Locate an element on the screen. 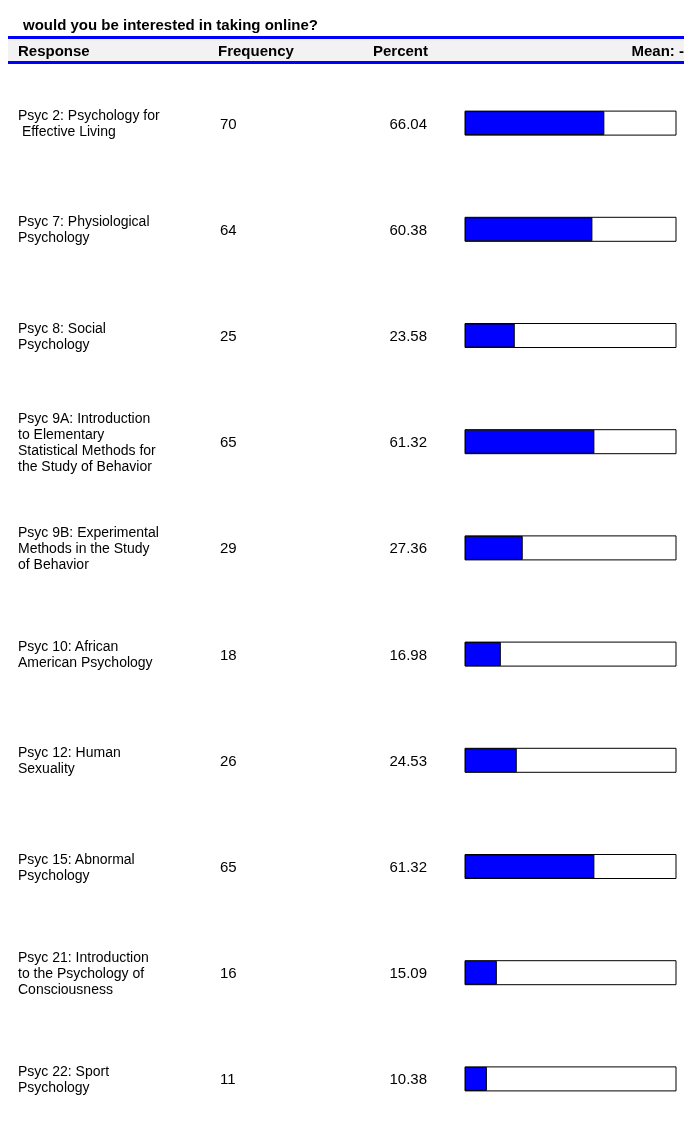  text: 25 is located at coordinates (228, 335).